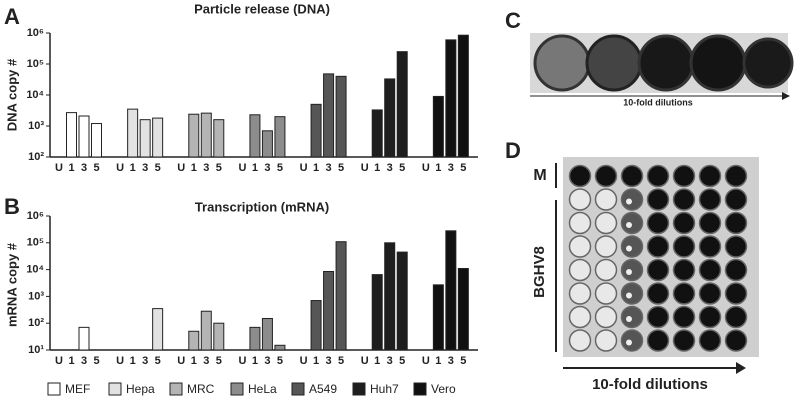 This screenshot has height=400, width=800. What do you see at coordinates (36, 126) in the screenshot?
I see `y-tick-label: 10³` at bounding box center [36, 126].